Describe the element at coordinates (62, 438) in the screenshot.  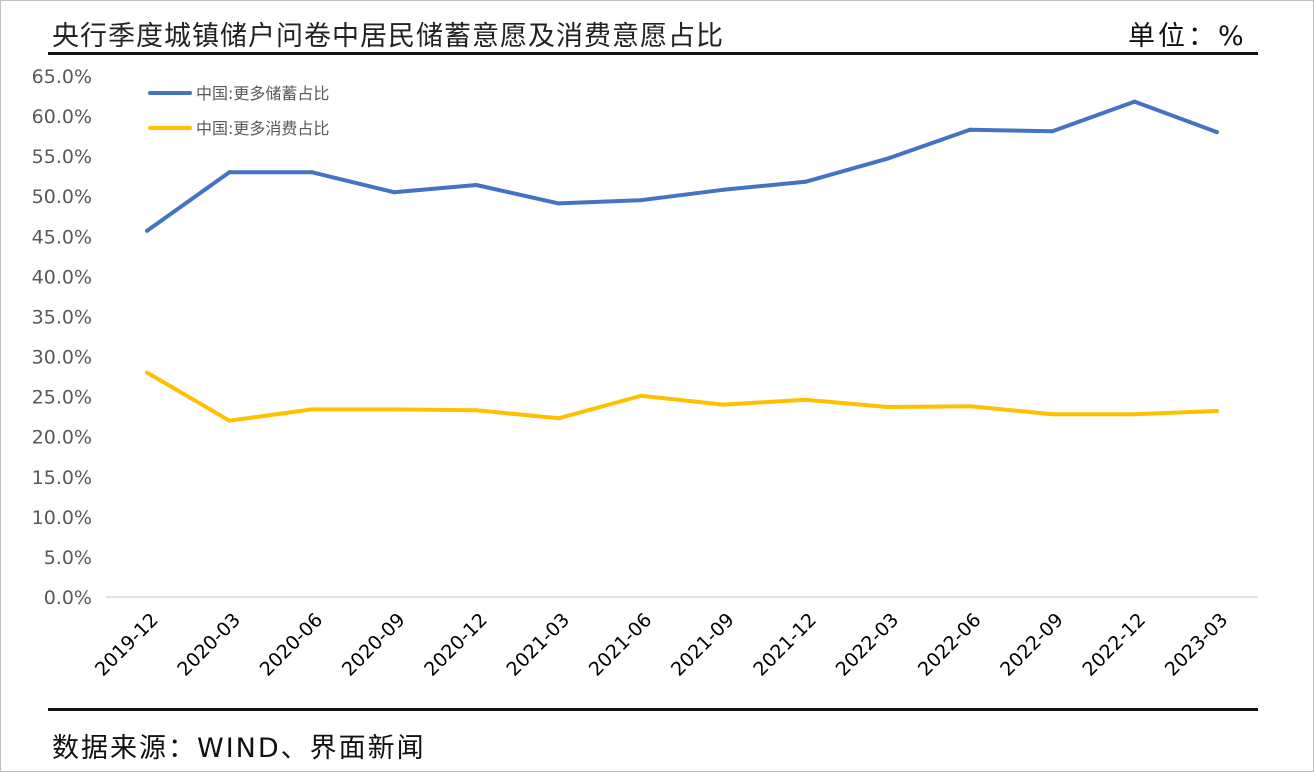
I see `y-tick-label: 20.0%` at that location.